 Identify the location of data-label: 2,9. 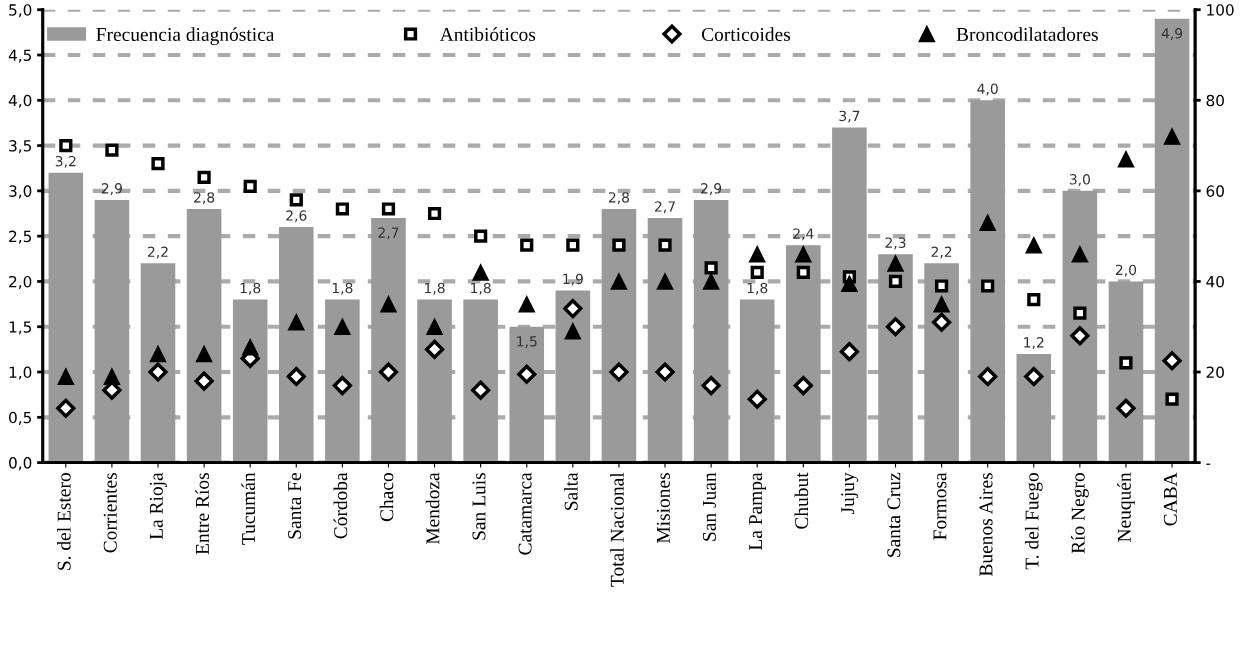
(711, 189).